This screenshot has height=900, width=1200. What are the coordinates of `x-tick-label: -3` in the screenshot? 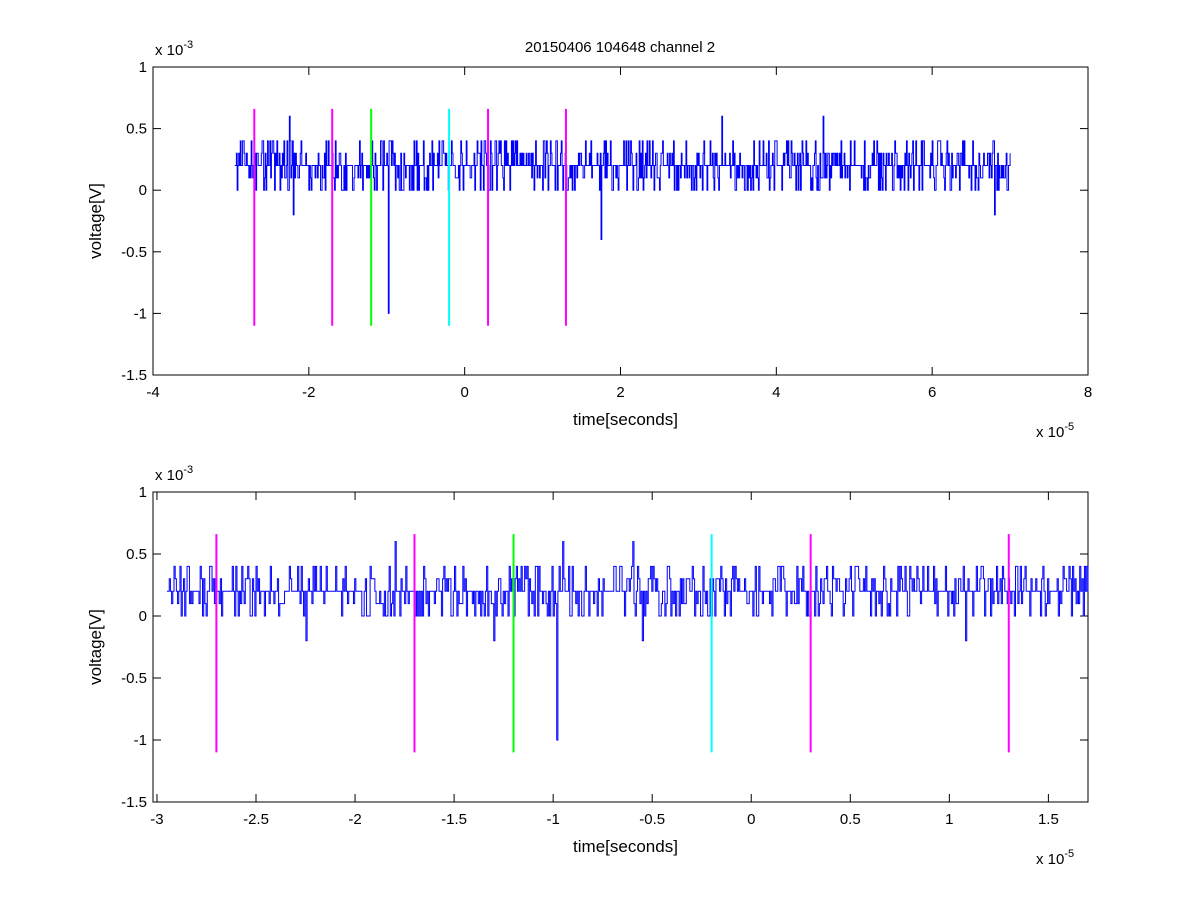 It's located at (156, 819).